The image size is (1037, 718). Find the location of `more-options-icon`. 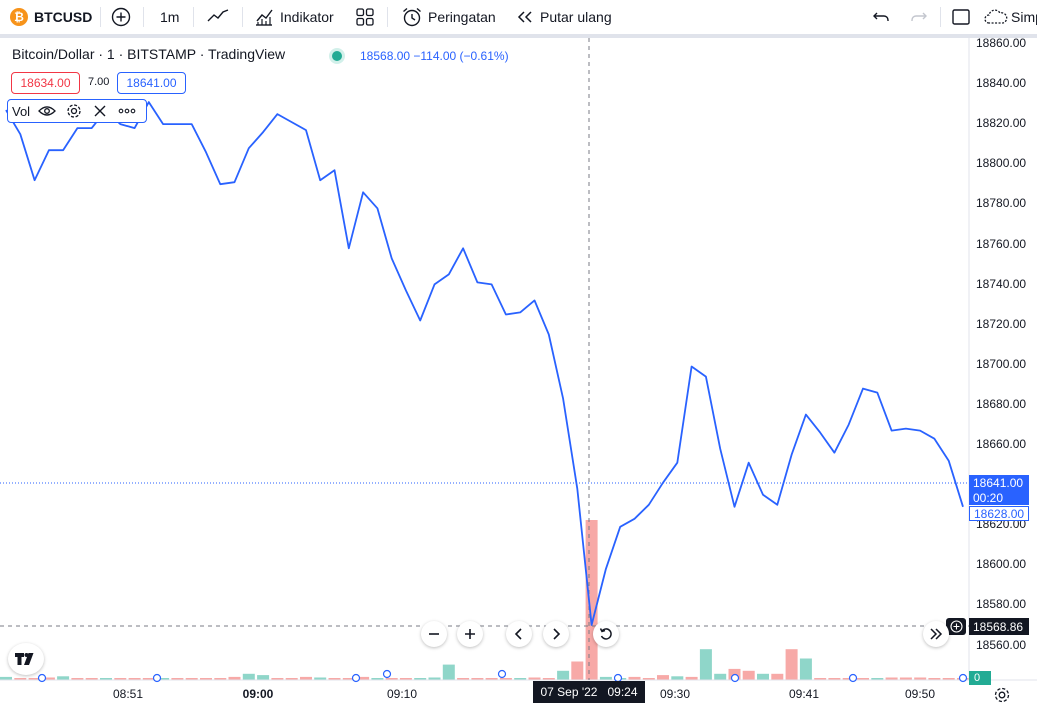

more-options-icon is located at coordinates (127, 111).